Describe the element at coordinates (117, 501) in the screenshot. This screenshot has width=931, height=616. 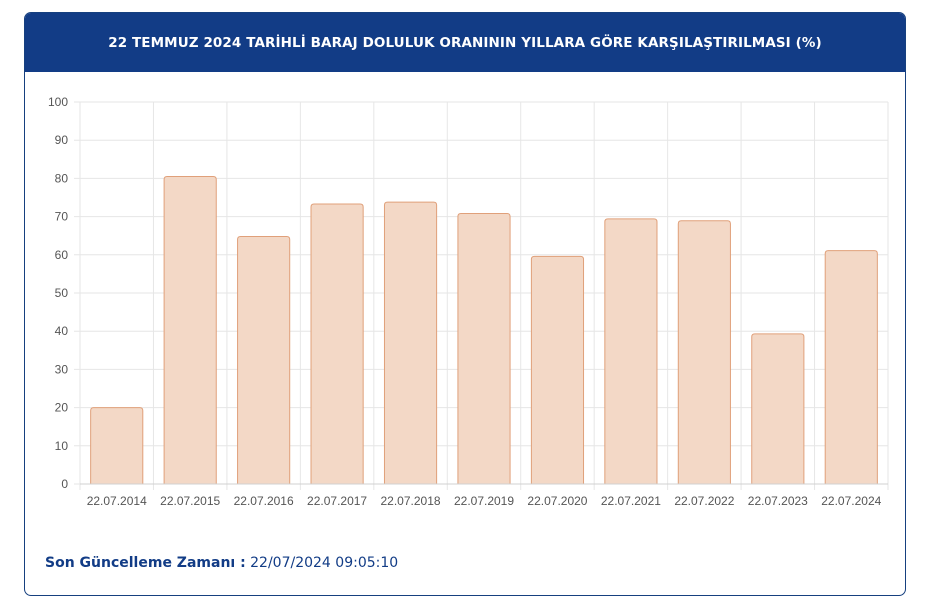
I see `x-tick-label: 22.07.2014` at that location.